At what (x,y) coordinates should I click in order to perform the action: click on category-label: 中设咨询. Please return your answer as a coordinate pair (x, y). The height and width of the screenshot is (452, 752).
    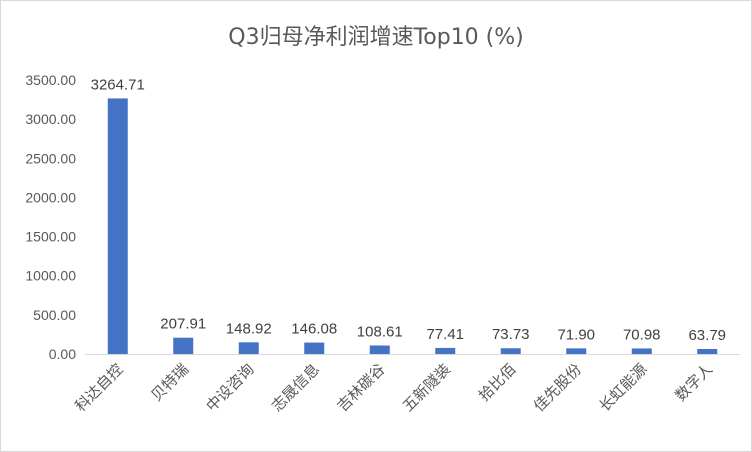
    Looking at the image, I should click on (229, 387).